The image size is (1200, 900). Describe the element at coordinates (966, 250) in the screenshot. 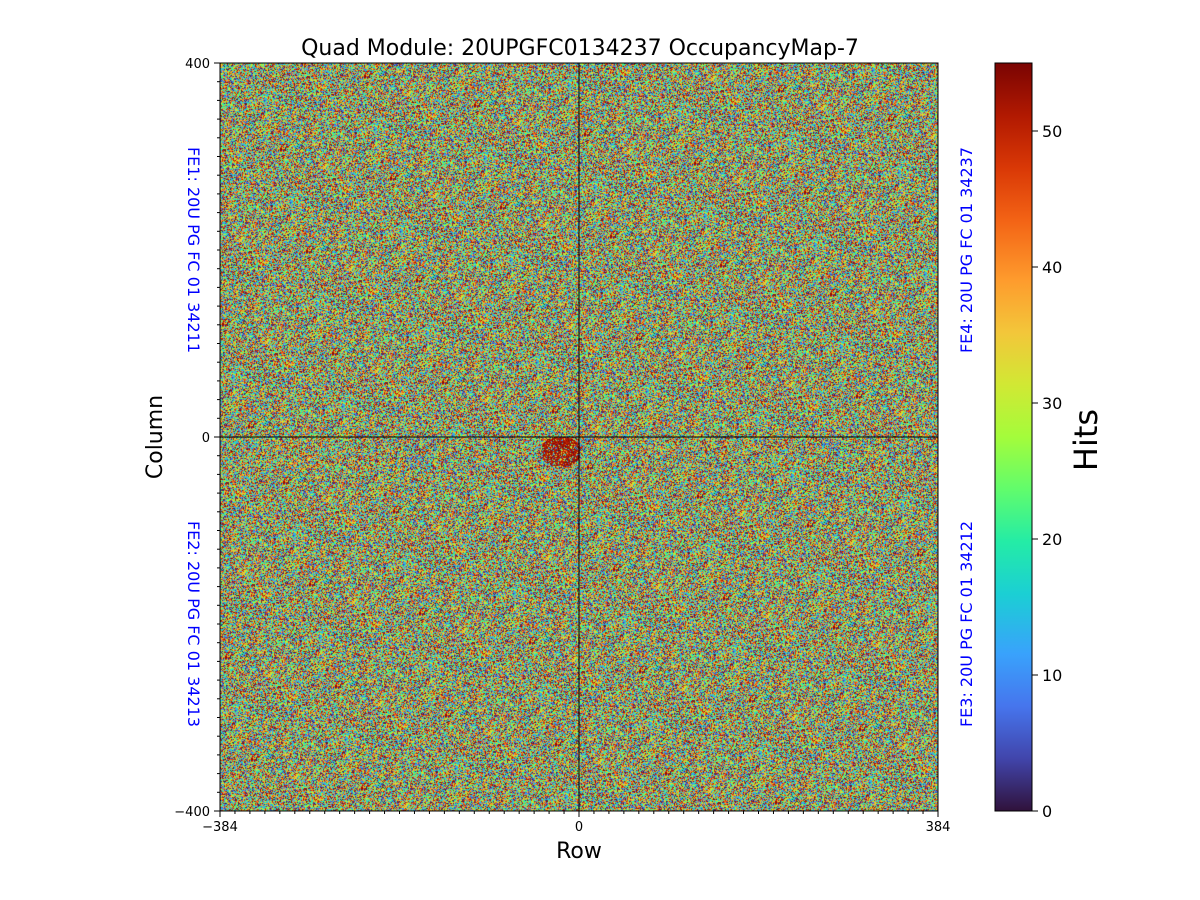

I see `fe4-label: FE4: 20U PG FC 01 34237` at that location.